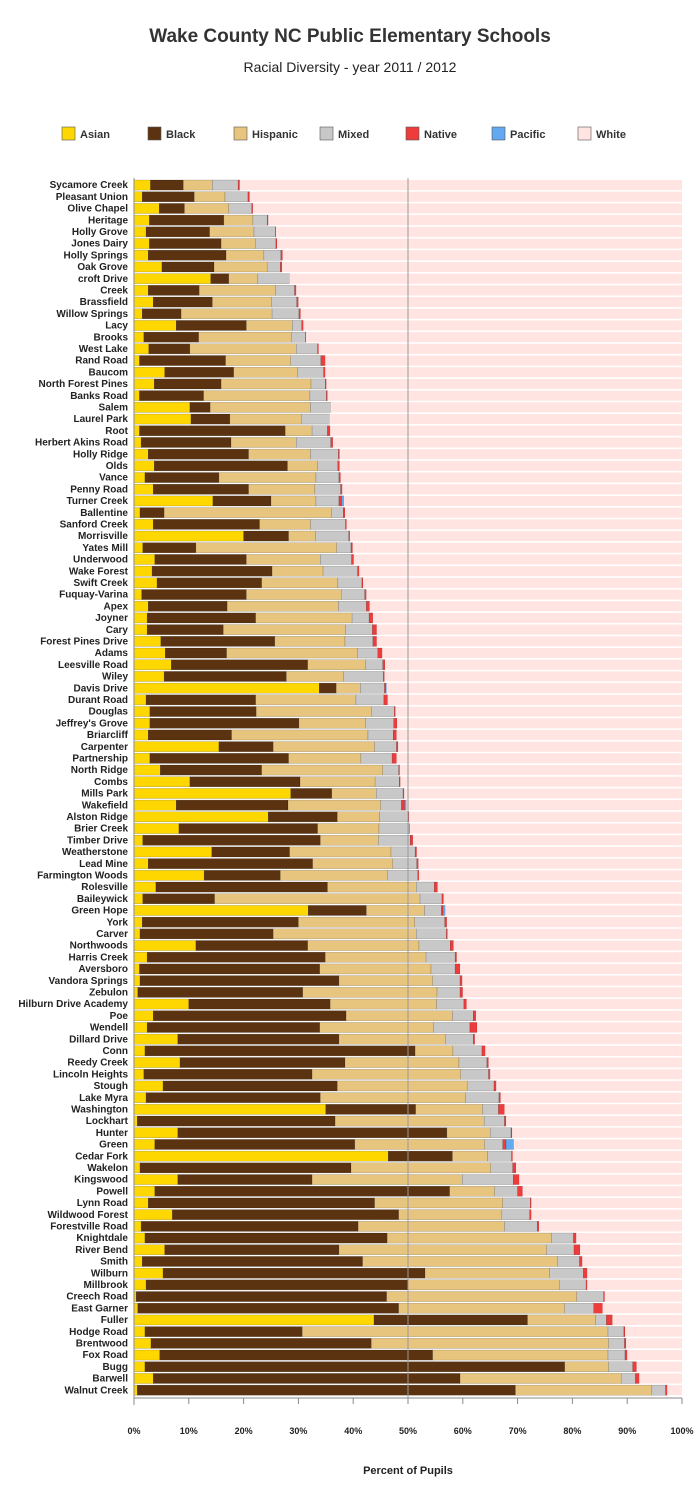 This screenshot has width=700, height=1500. I want to click on bar-segment-swift-creek-mixed, so click(350, 583).